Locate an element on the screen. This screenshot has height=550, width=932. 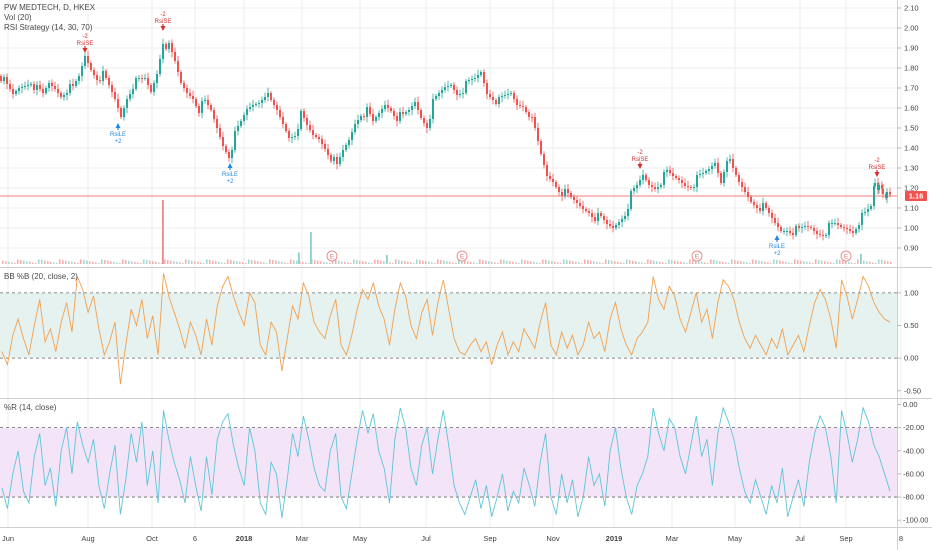
bb-axis: 1.00 0.50 0.00 -0.50 is located at coordinates (909, 341).